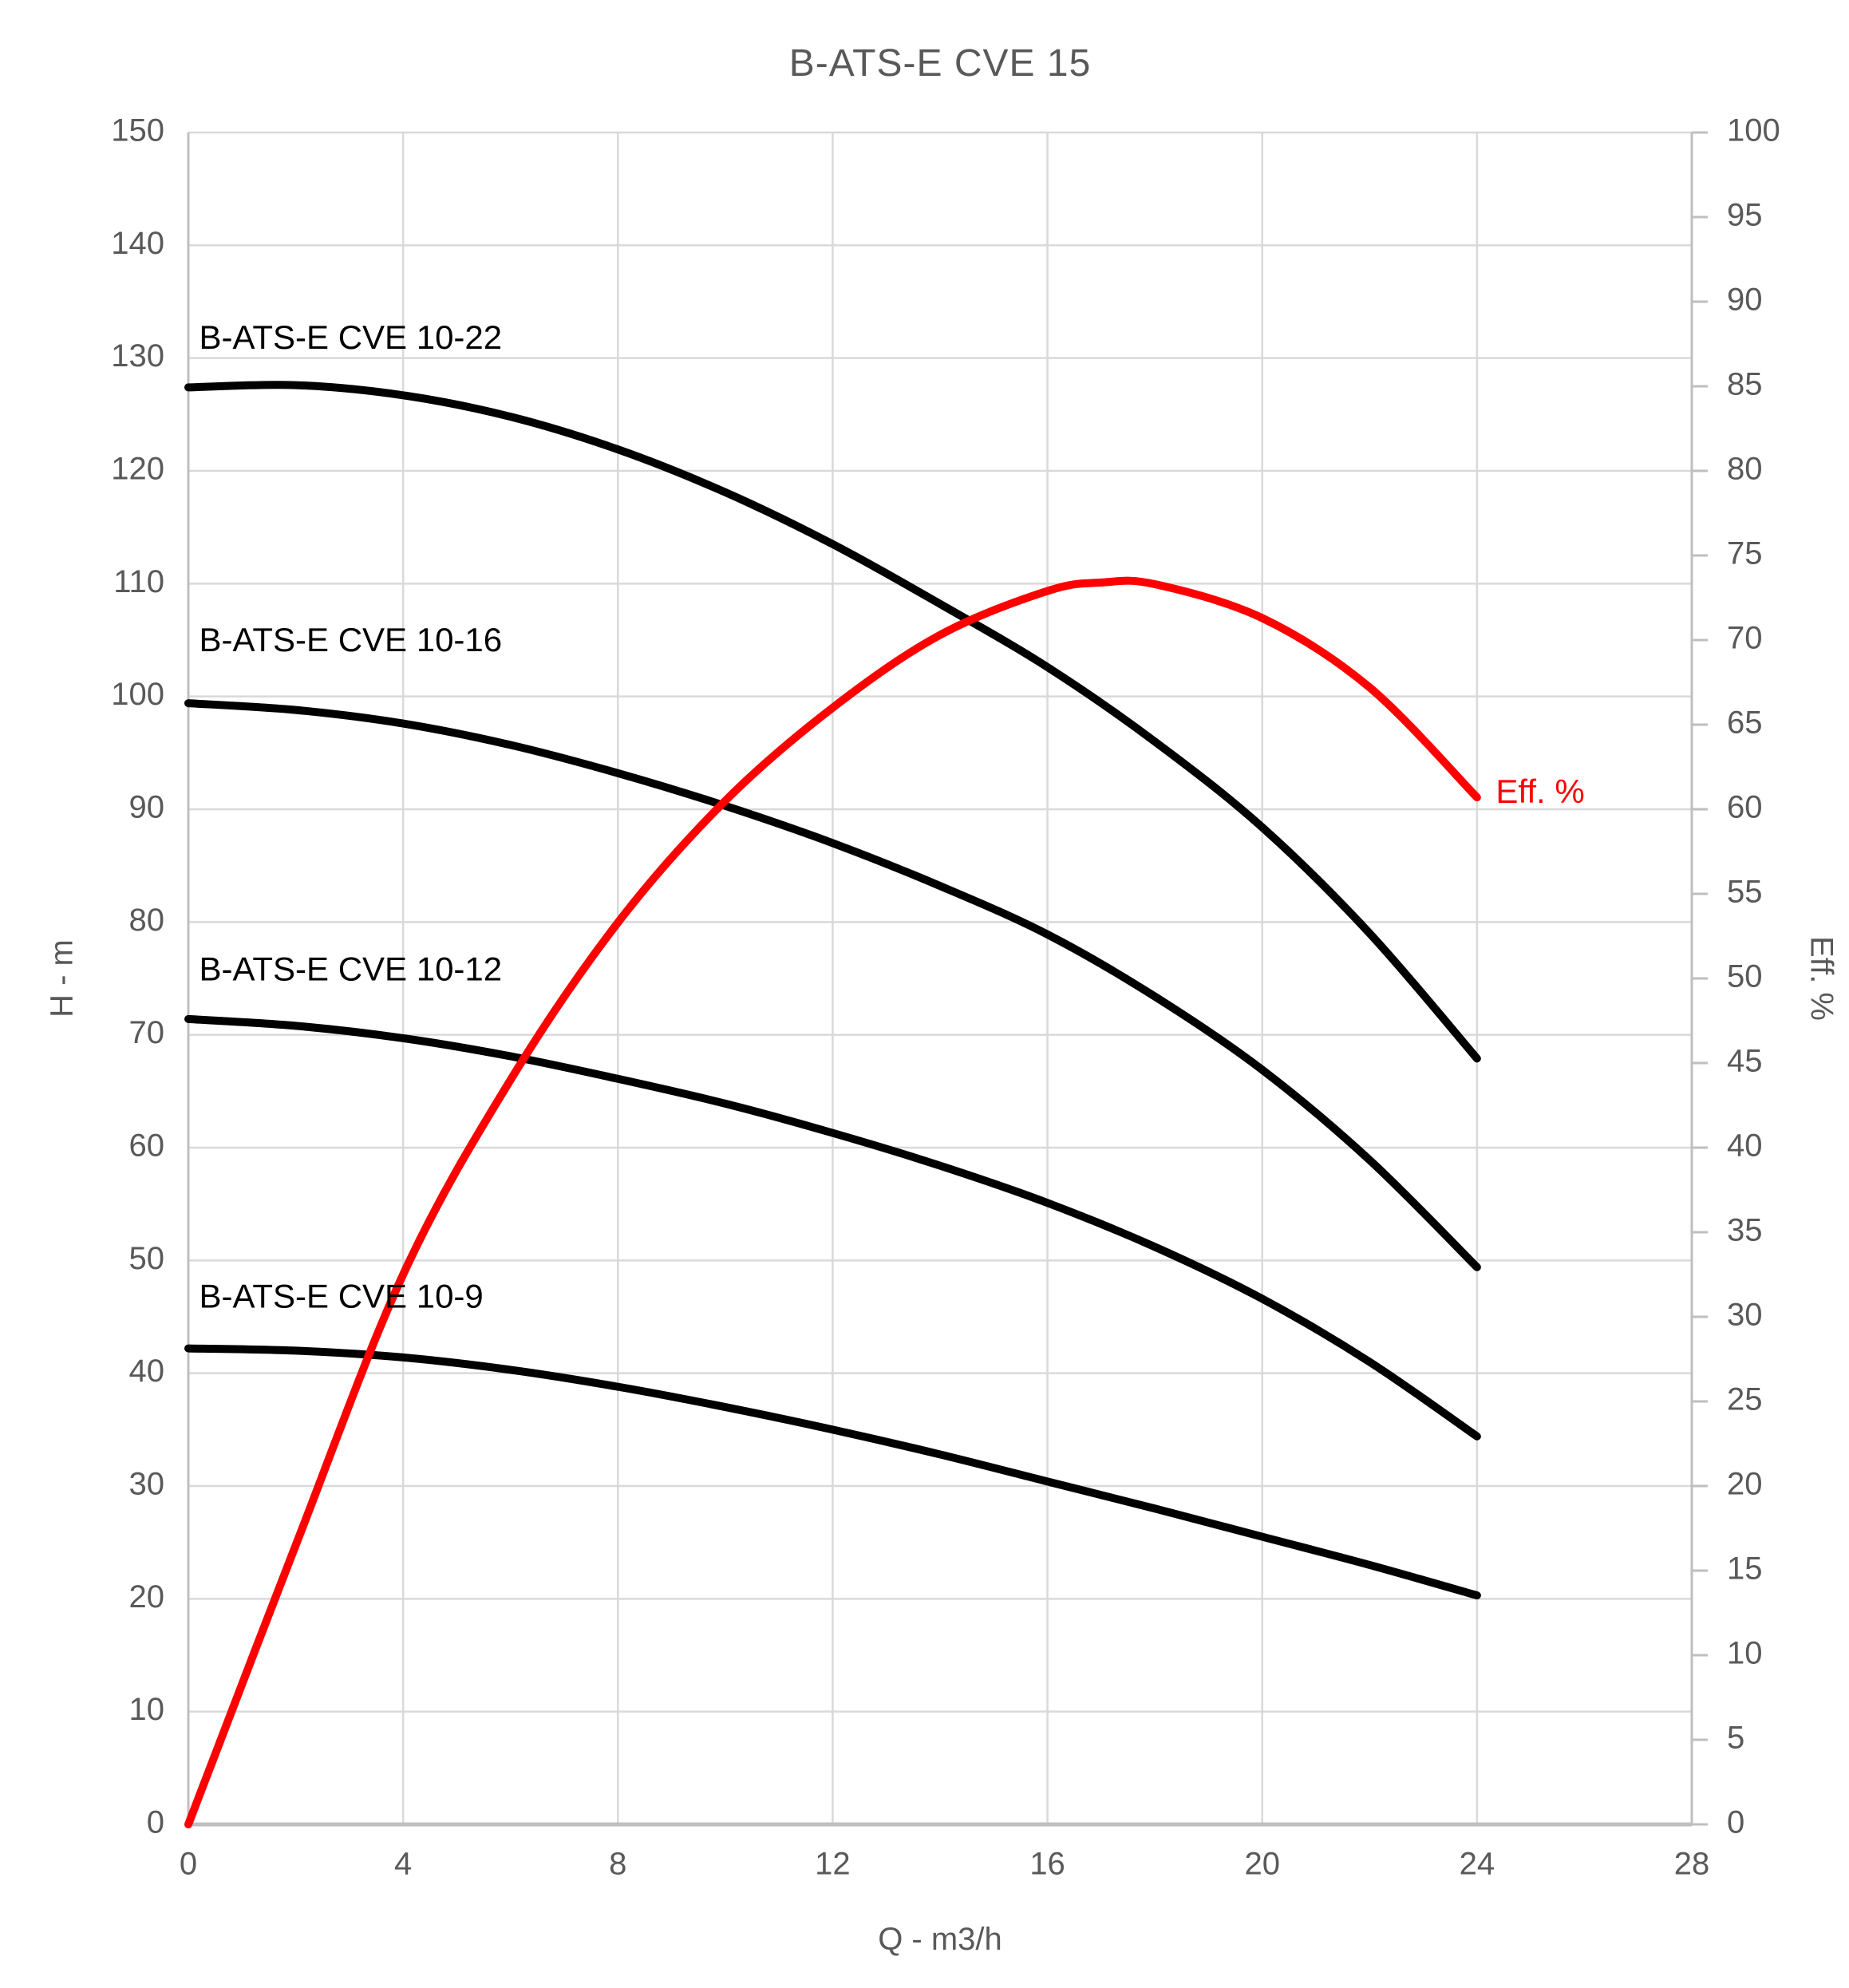  Describe the element at coordinates (1745, 976) in the screenshot. I see `right-axis-tick-label: 50` at that location.